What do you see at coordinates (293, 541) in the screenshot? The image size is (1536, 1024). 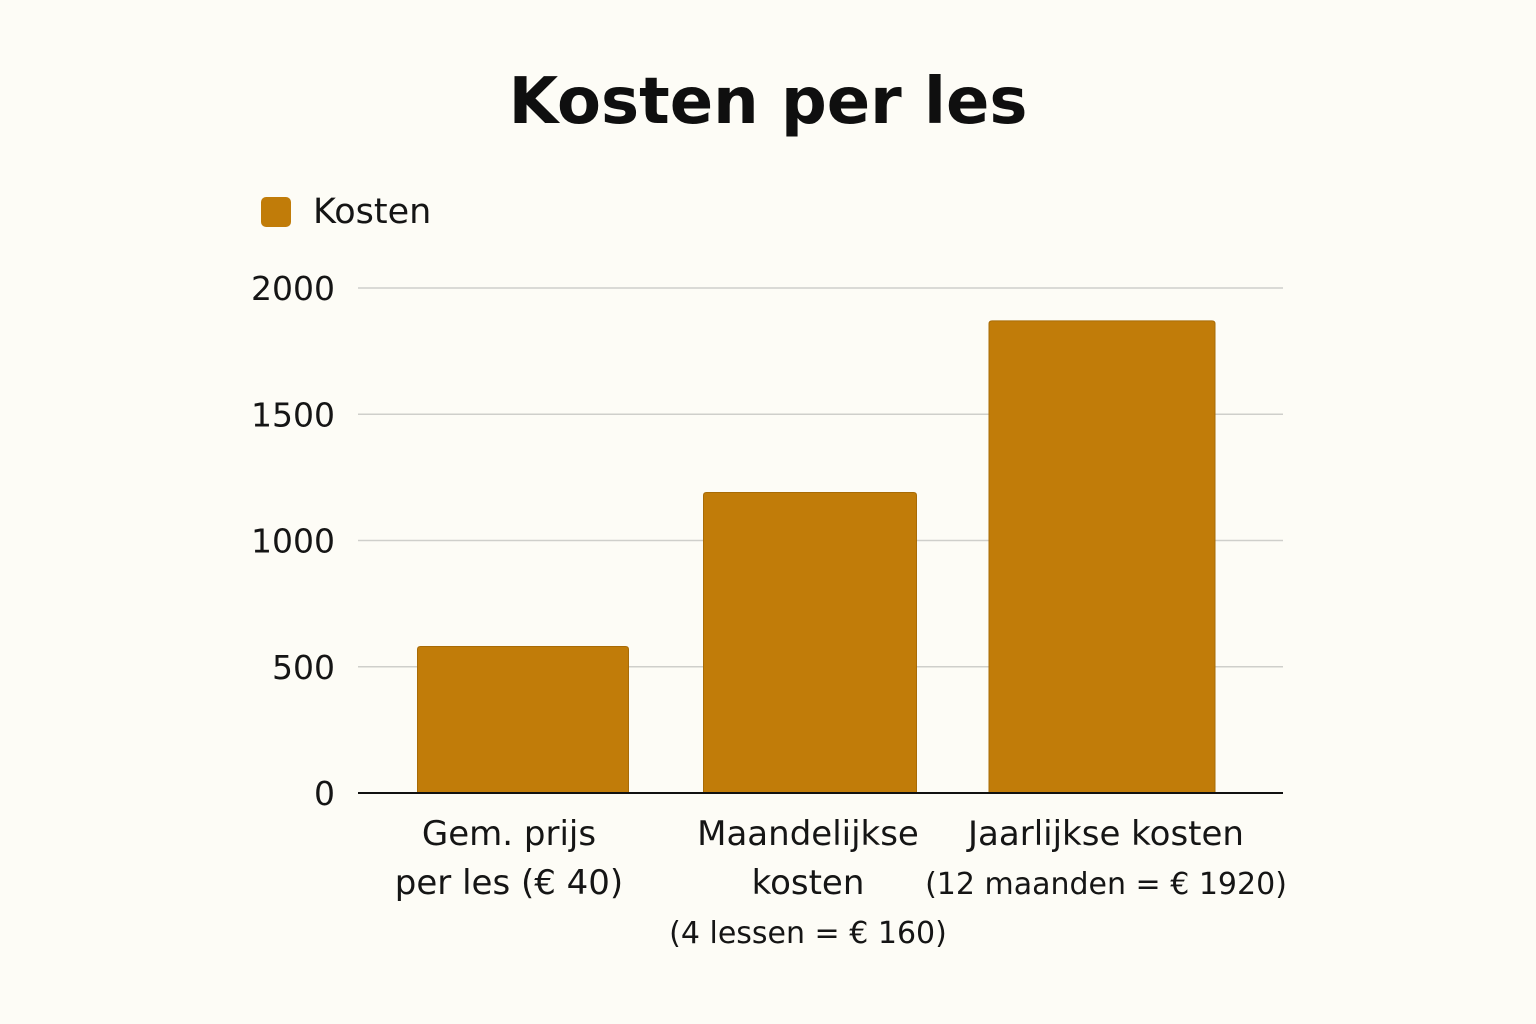 I see `y-tick-label-1000: 1000` at bounding box center [293, 541].